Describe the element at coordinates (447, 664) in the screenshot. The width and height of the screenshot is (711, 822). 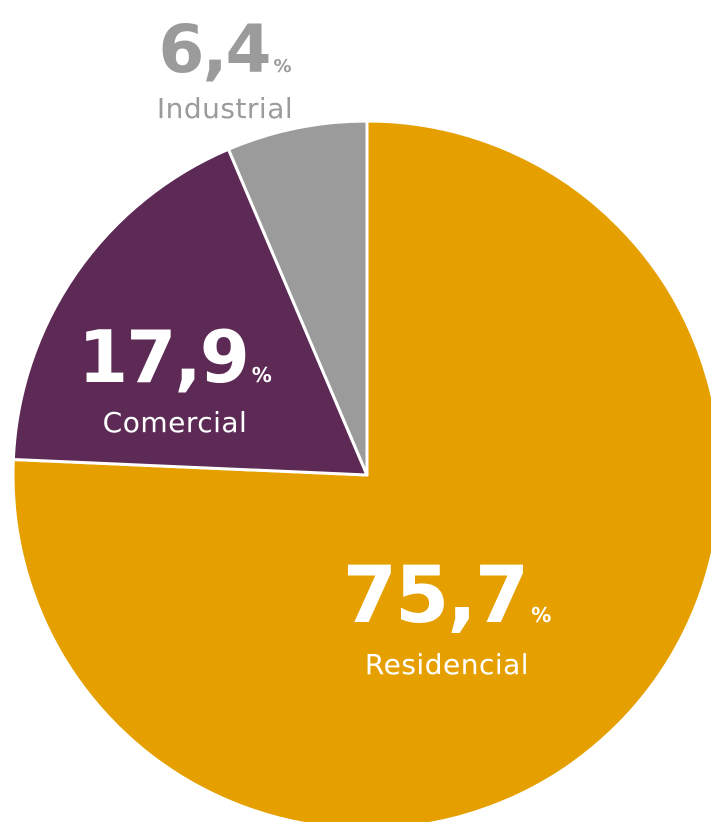
I see `slice-category-label-residencial: Residencial` at that location.